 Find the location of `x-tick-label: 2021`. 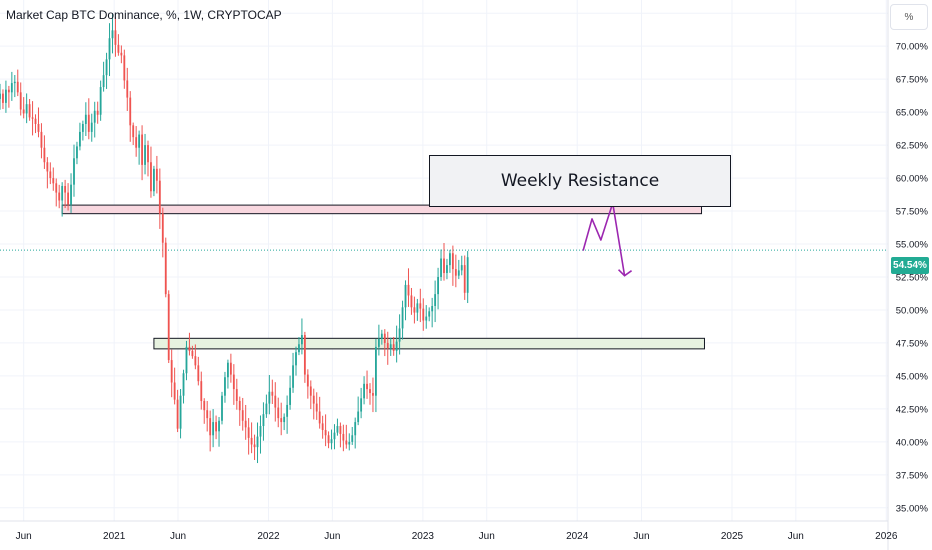

x-tick-label: 2021 is located at coordinates (114, 536).